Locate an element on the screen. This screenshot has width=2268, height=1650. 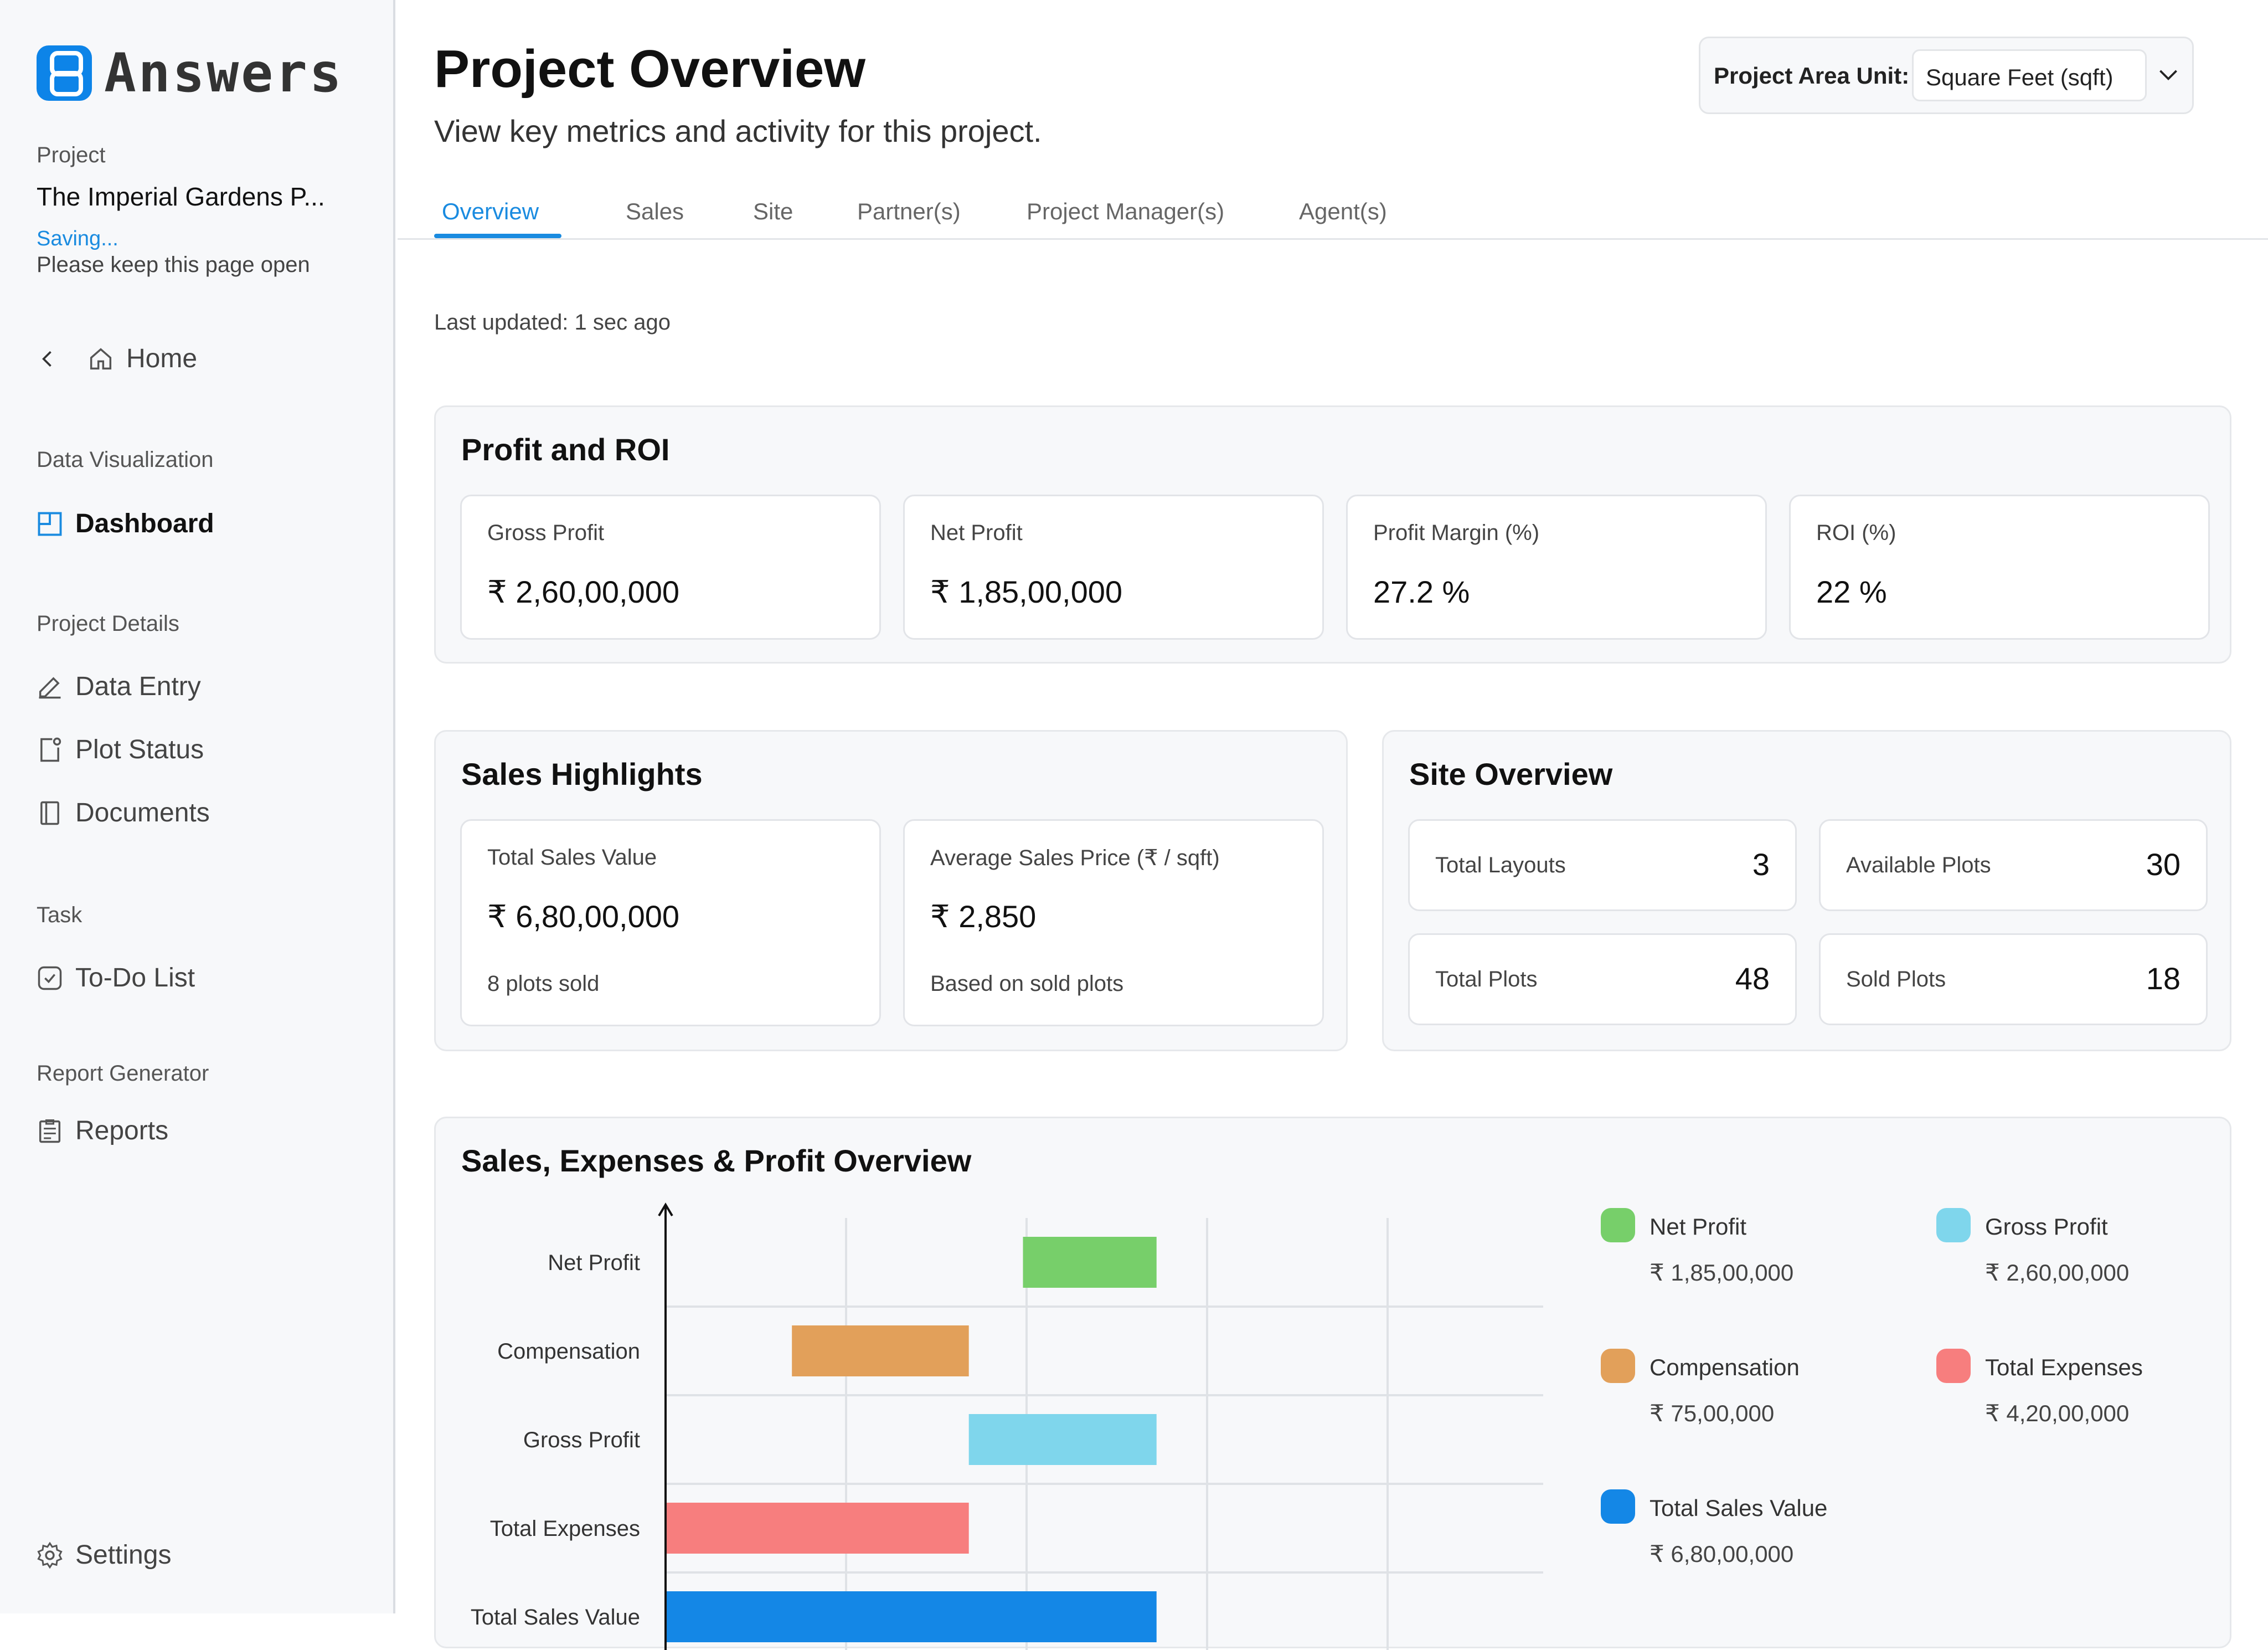
sidebar-item-label: Plot Status is located at coordinates (139, 749).